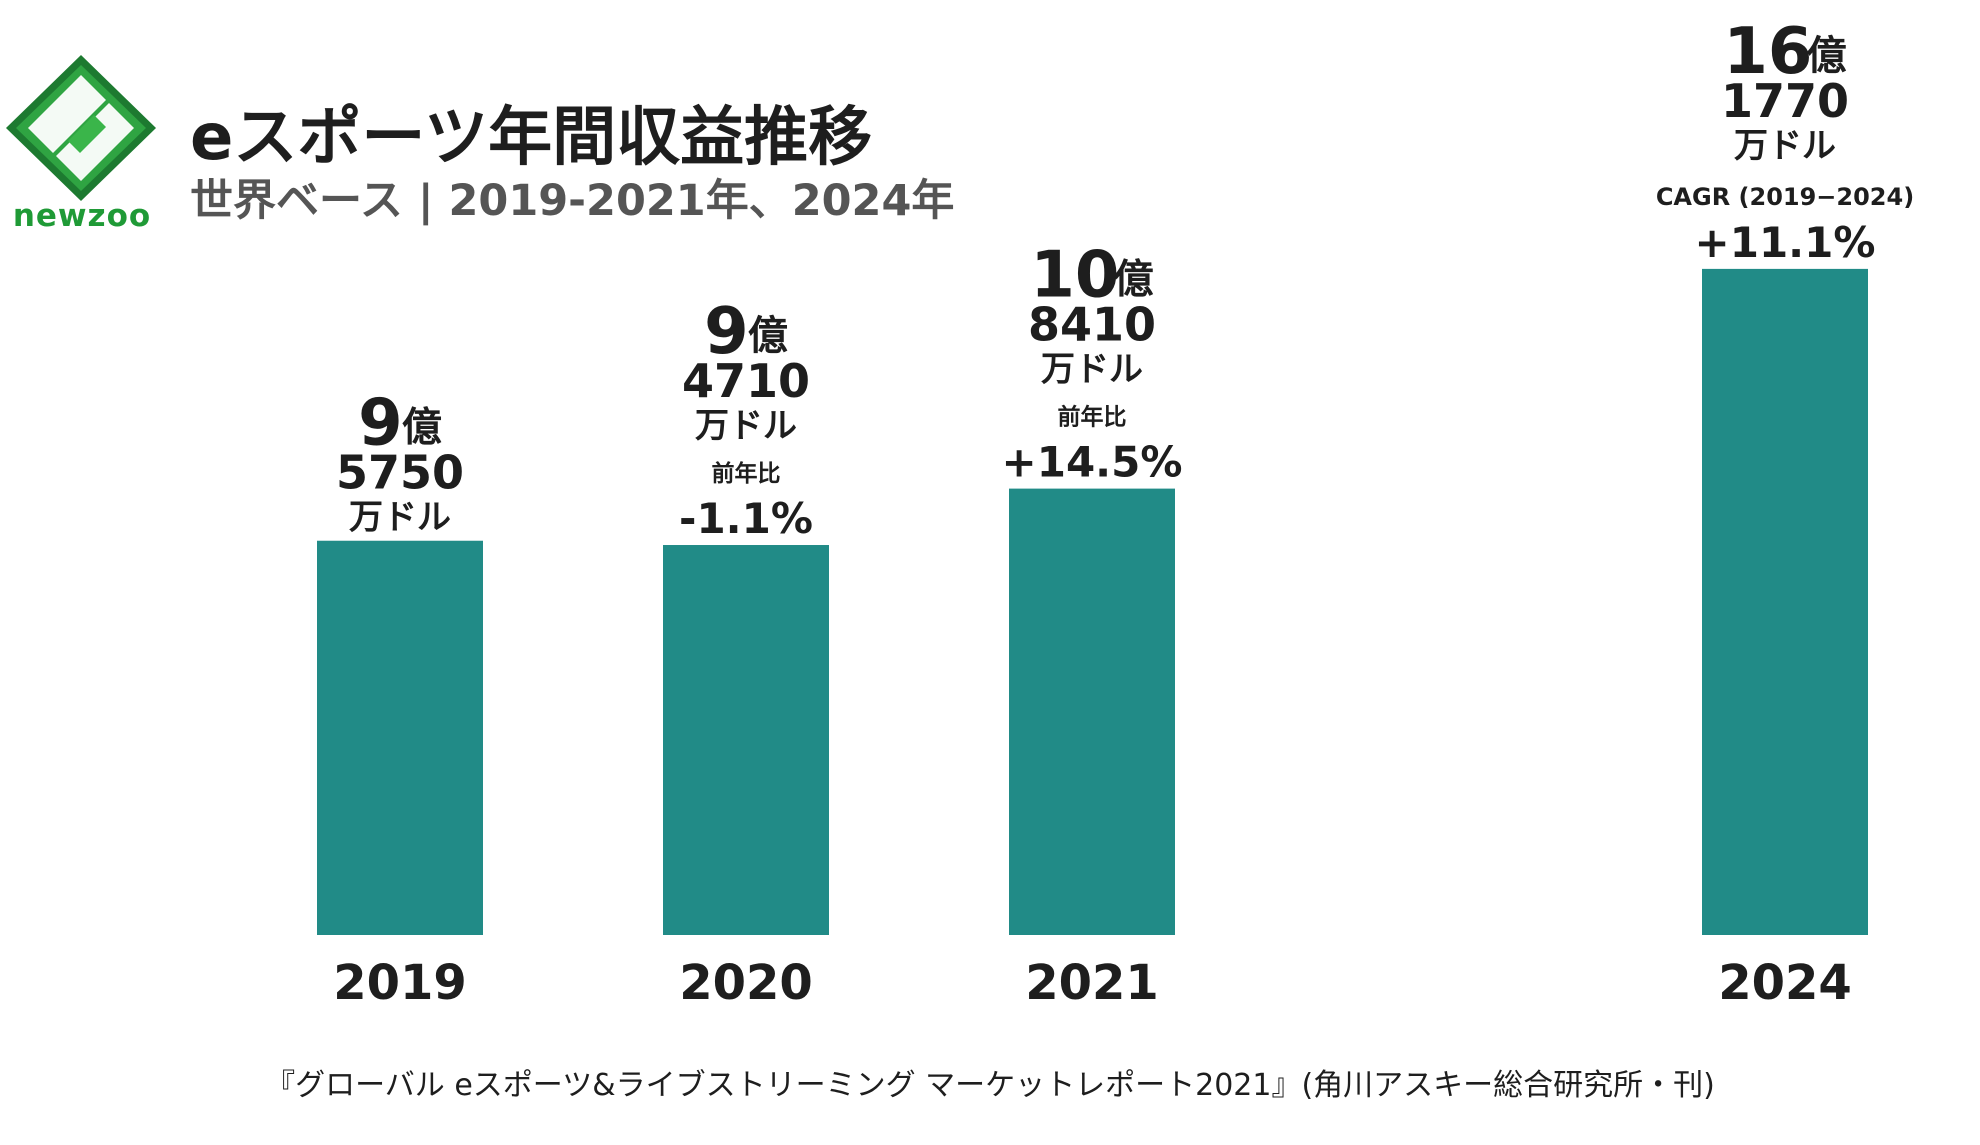 Image resolution: width=1980 pixels, height=1145 pixels. I want to click on value-oku-2020: 億, so click(768, 336).